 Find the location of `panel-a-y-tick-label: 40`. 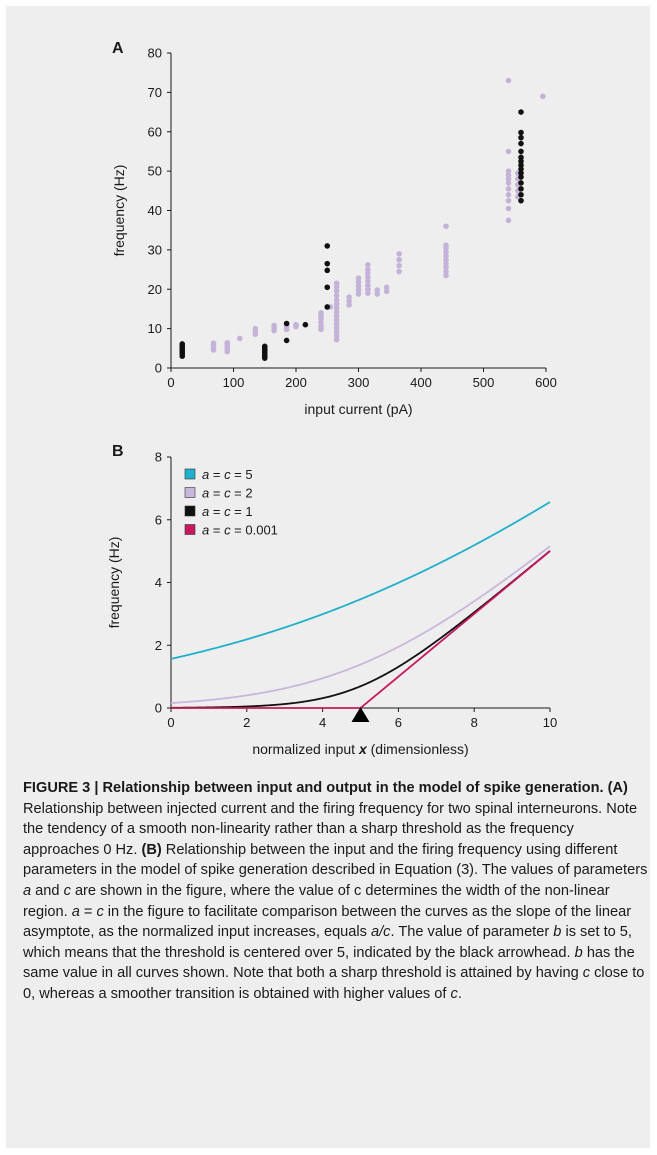

panel-a-y-tick-label: 40 is located at coordinates (155, 210).